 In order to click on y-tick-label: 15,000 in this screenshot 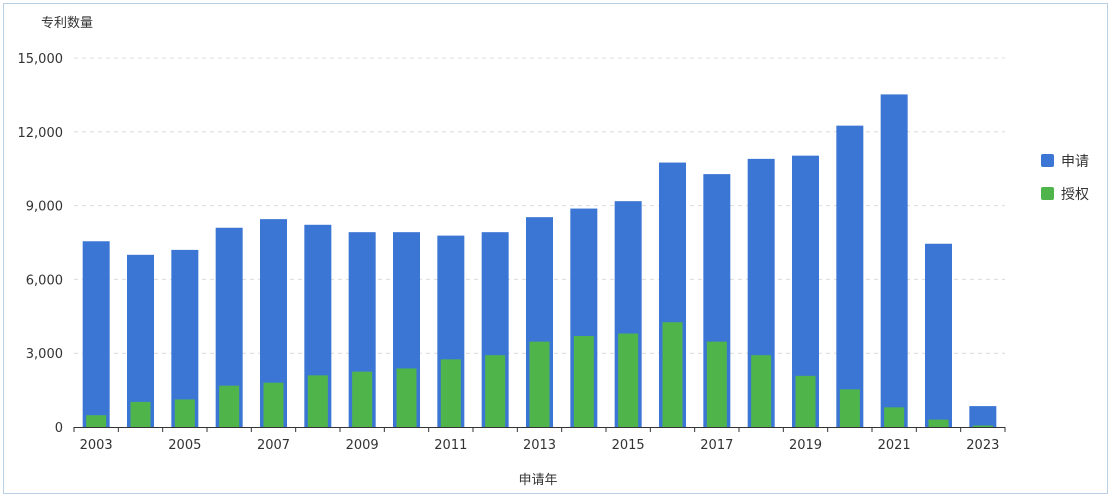, I will do `click(41, 59)`.